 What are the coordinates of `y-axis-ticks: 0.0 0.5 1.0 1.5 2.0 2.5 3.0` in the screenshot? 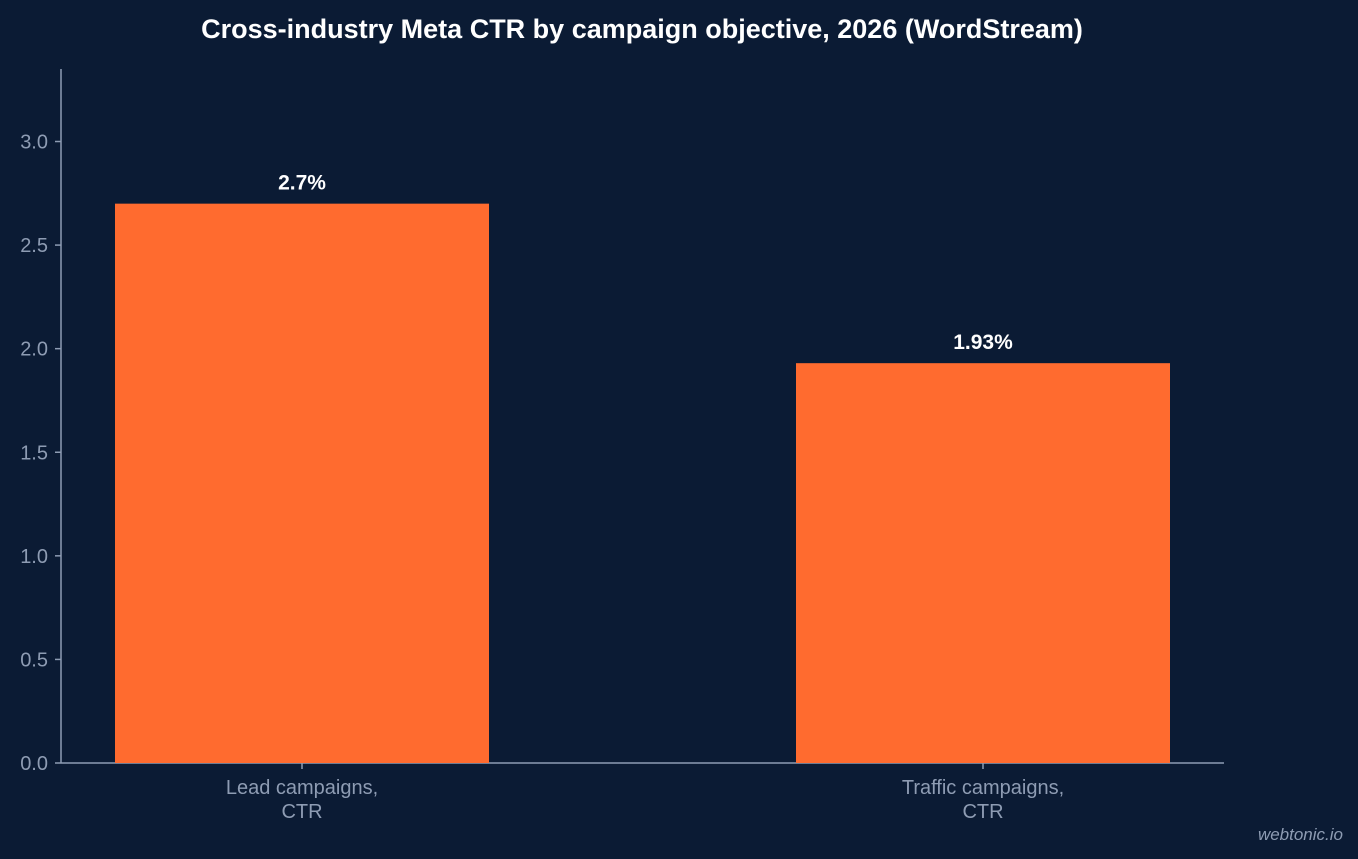 It's located at (40, 453).